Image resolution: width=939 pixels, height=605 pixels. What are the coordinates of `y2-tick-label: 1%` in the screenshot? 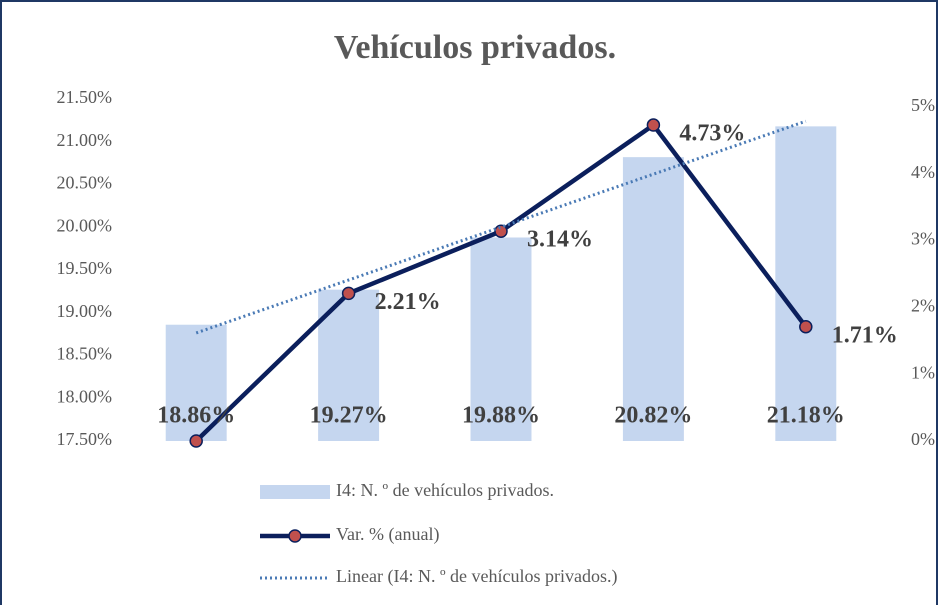 It's located at (923, 372).